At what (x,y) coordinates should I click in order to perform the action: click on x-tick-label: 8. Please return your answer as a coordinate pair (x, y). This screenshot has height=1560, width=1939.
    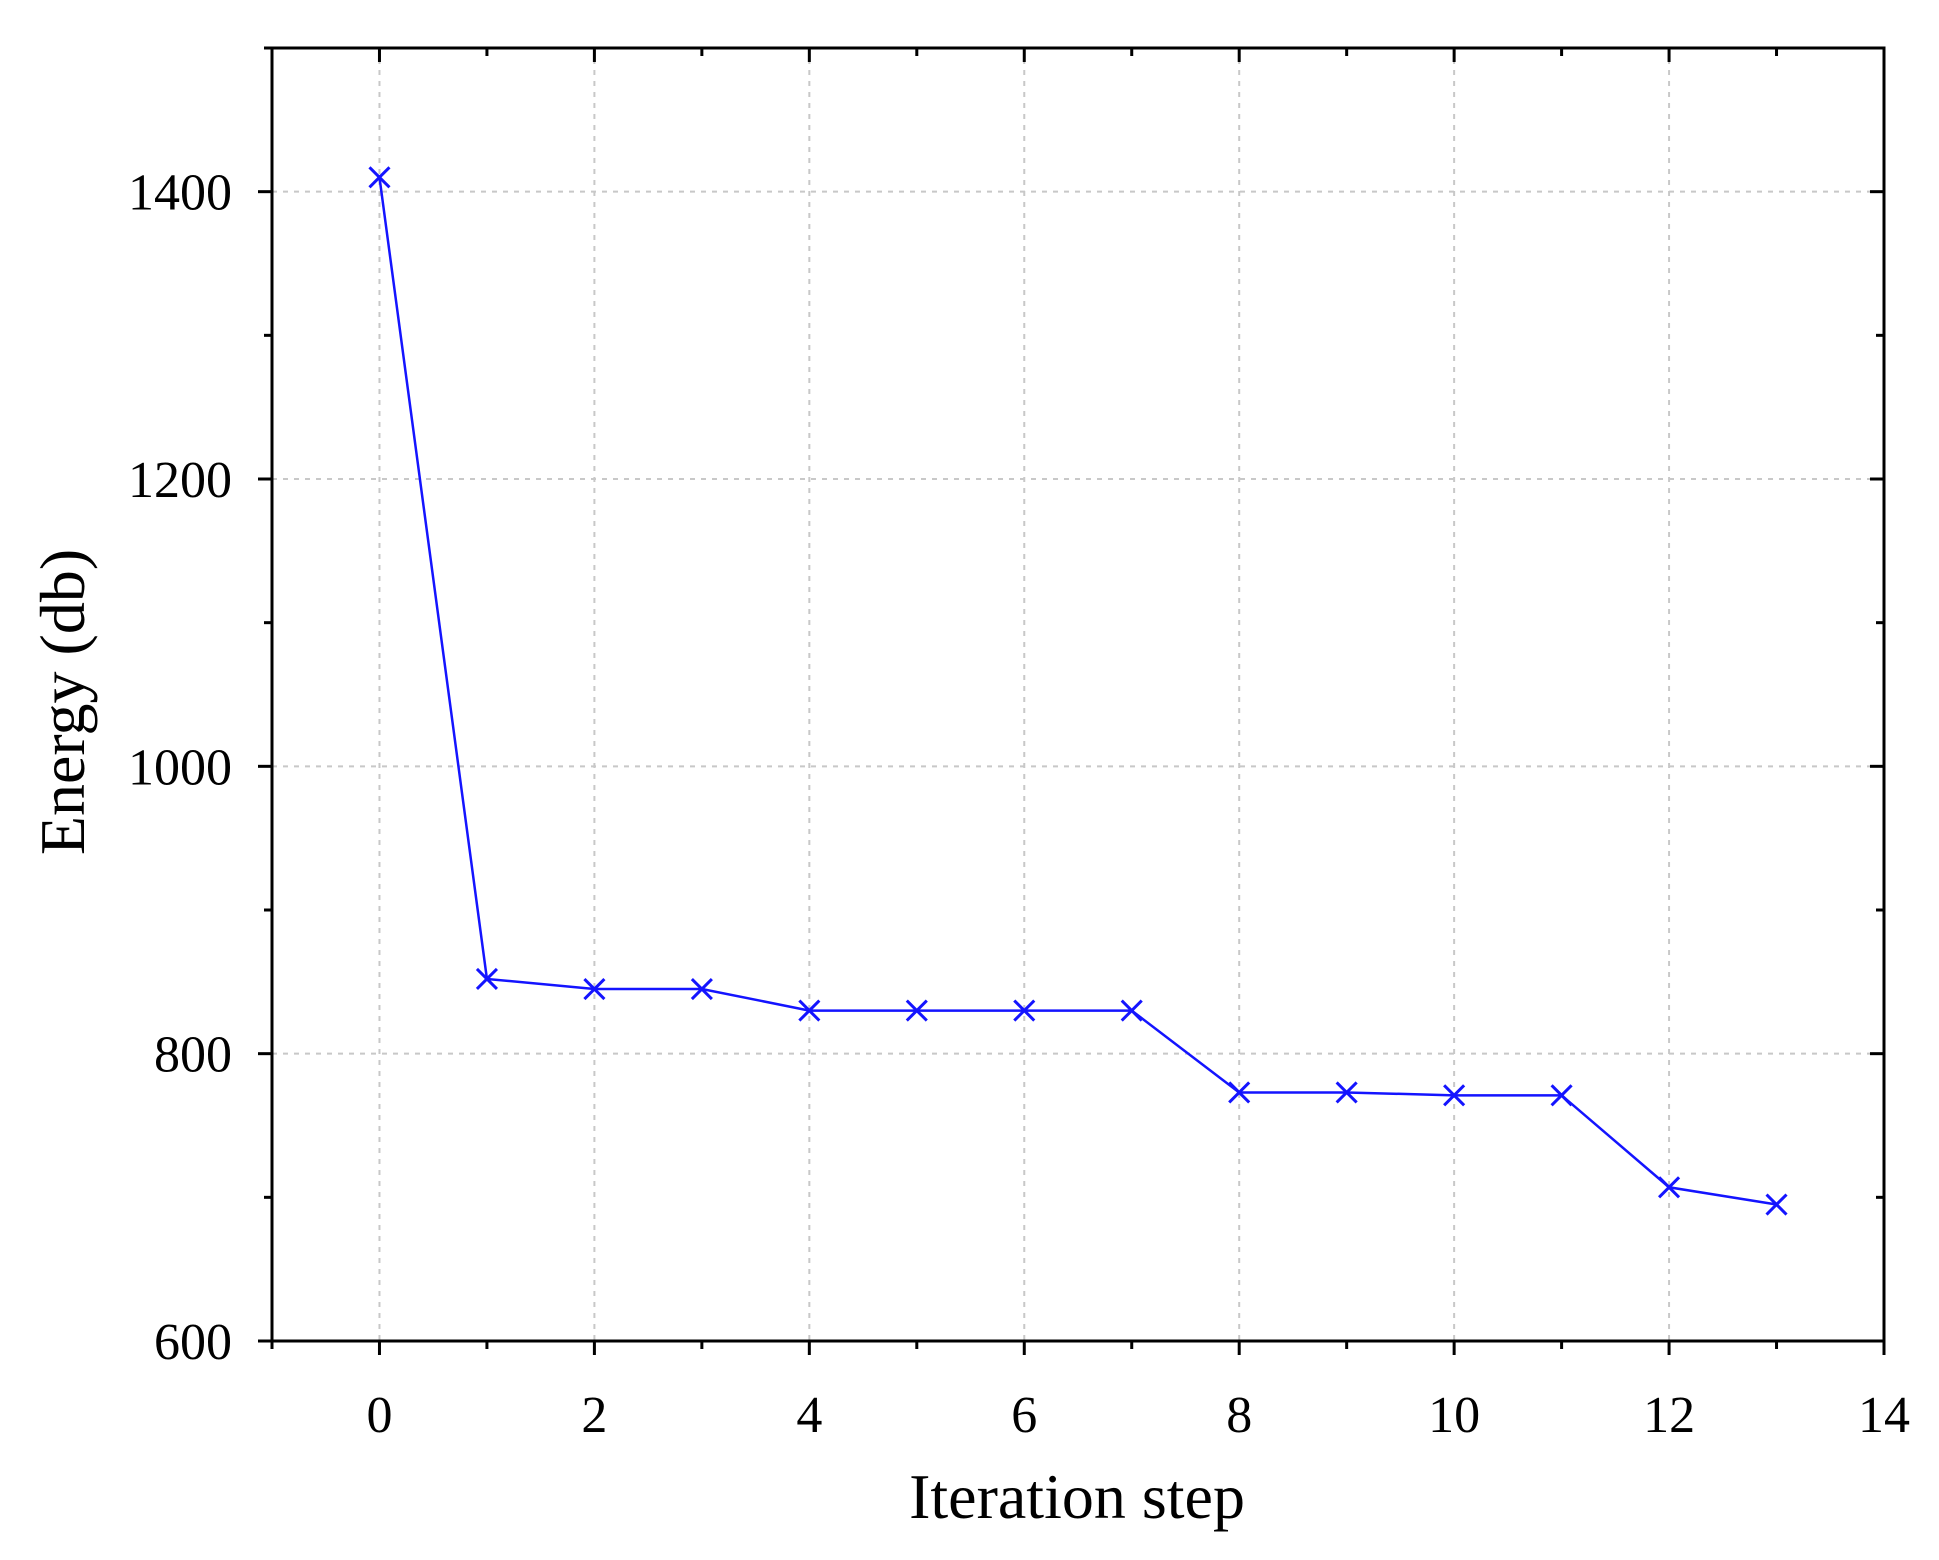
    Looking at the image, I should click on (1239, 1415).